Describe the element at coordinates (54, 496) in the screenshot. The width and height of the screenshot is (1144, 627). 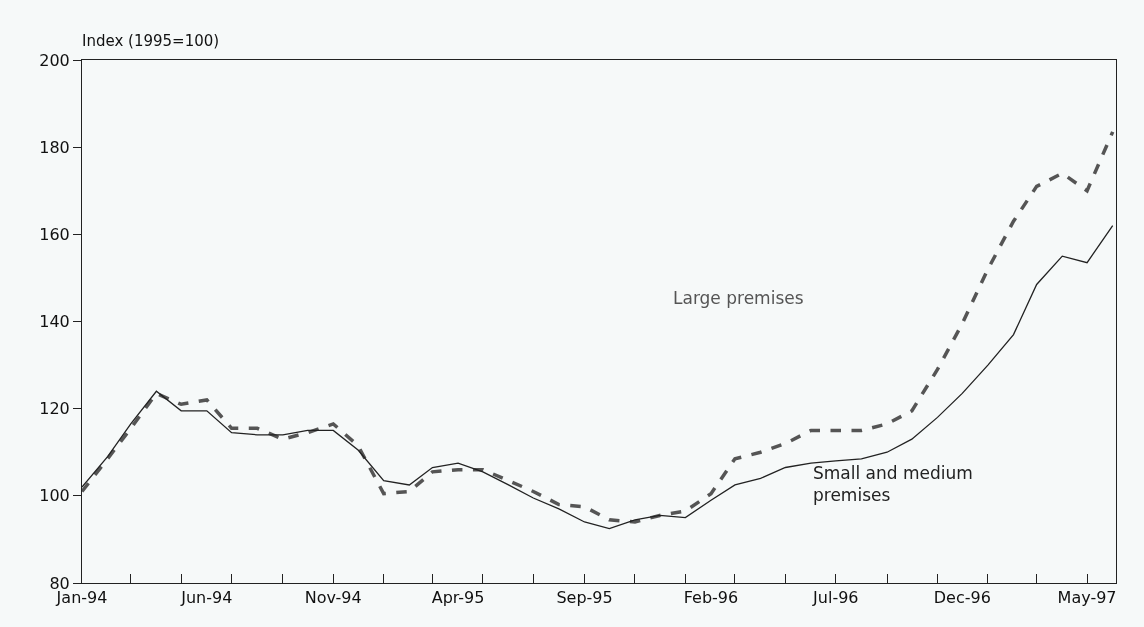
I see `y-tick-label: 100` at that location.